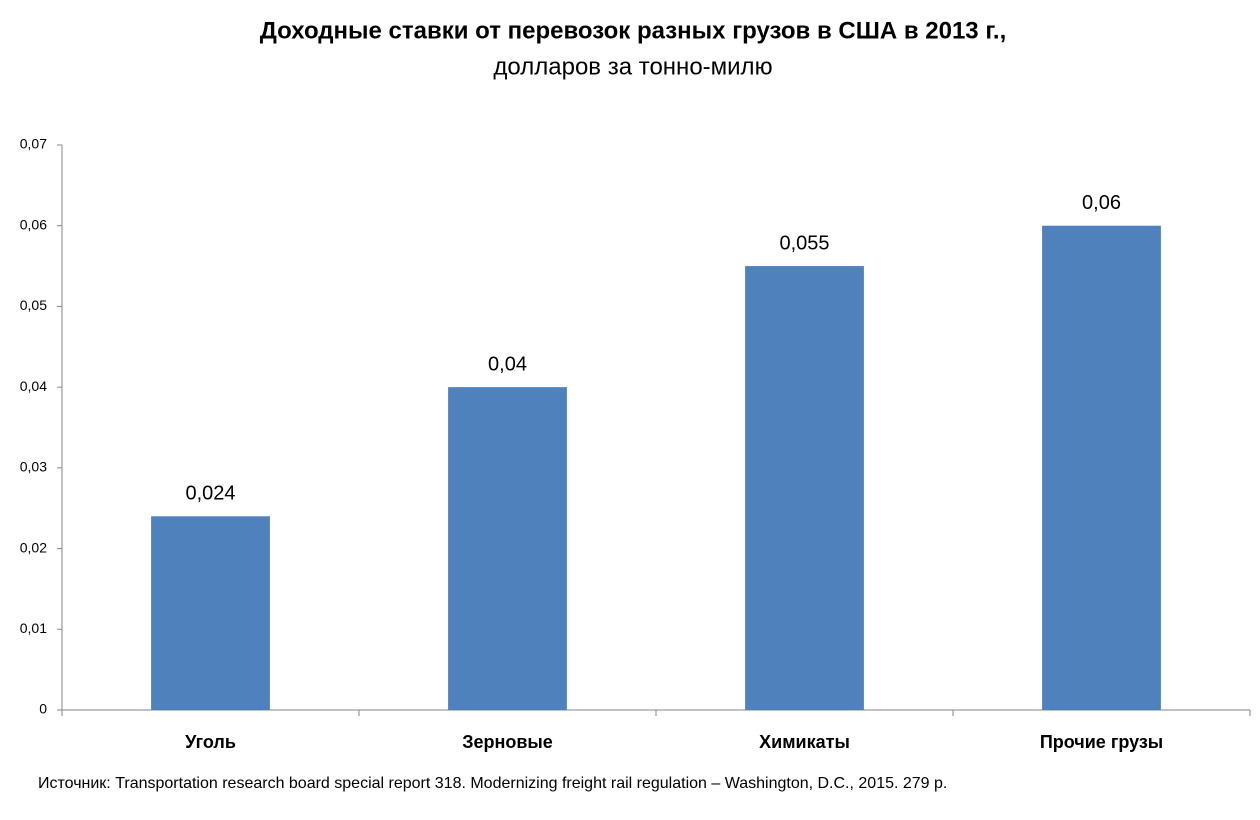  I want to click on data-label: 0,06, so click(1101, 203).